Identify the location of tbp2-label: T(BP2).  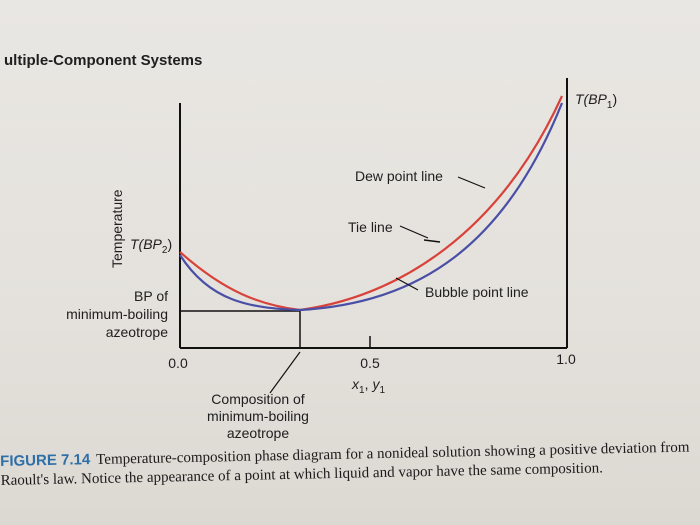
(151, 246).